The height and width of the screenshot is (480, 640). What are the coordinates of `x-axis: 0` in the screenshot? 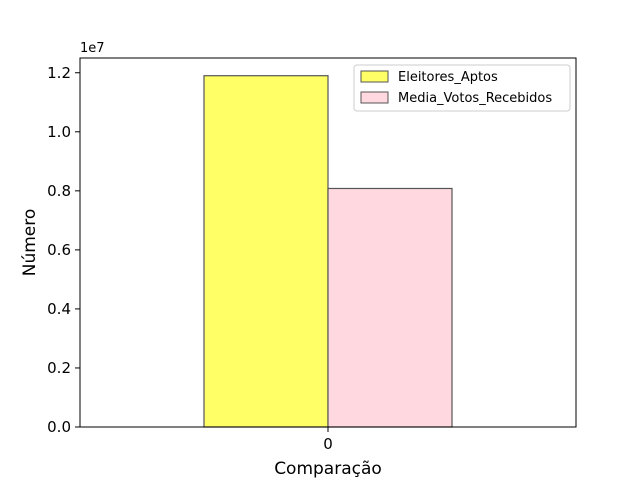 It's located at (328, 440).